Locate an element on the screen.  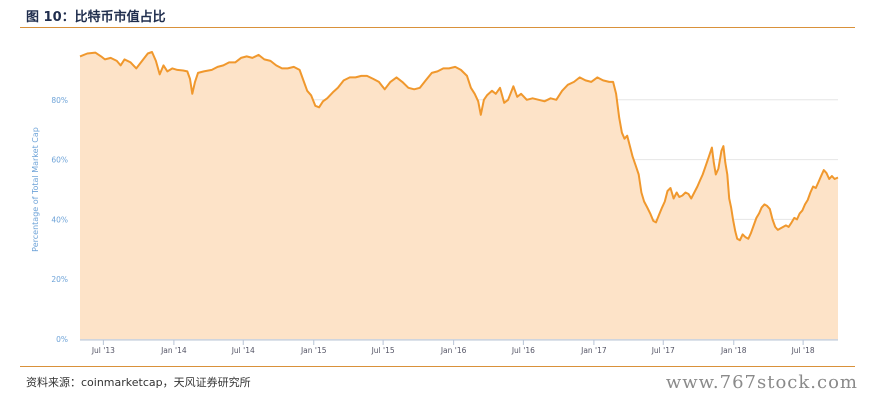
source-note: 资料来源：coinmarketcap，天风证券研究所 is located at coordinates (138, 382).